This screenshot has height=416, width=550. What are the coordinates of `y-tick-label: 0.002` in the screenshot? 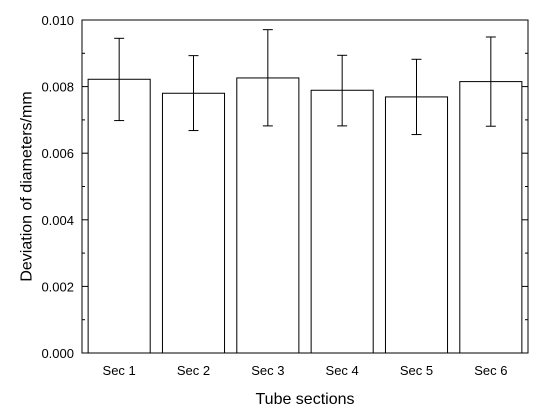 It's located at (57, 286).